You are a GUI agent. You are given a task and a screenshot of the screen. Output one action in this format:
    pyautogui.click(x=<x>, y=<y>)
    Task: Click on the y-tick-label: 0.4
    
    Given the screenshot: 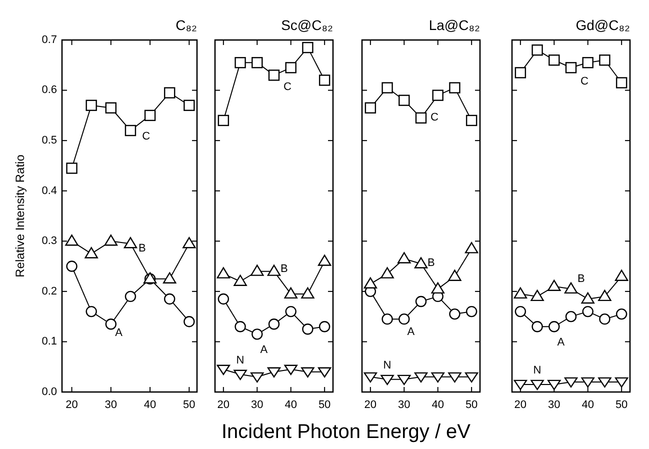 What is the action you would take?
    pyautogui.click(x=49, y=190)
    